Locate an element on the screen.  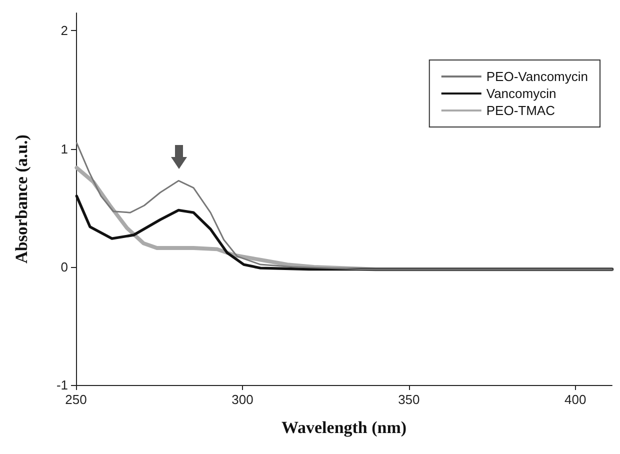
y-tick-label: 0 is located at coordinates (64, 266).